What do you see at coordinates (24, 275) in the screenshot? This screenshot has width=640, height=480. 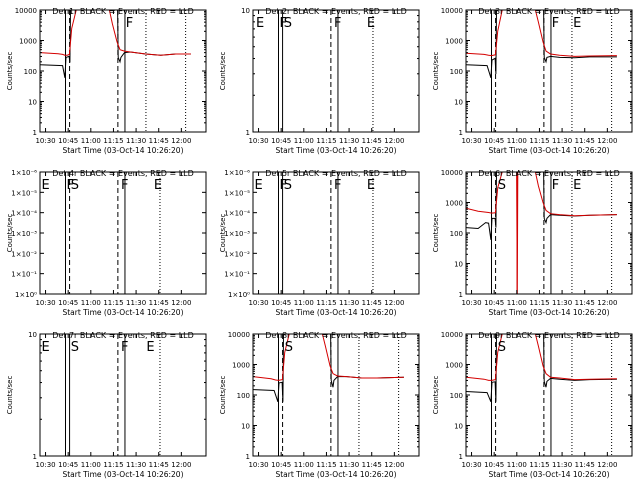 I see `y-tick-label: 1×10⁻¹` at bounding box center [24, 275].